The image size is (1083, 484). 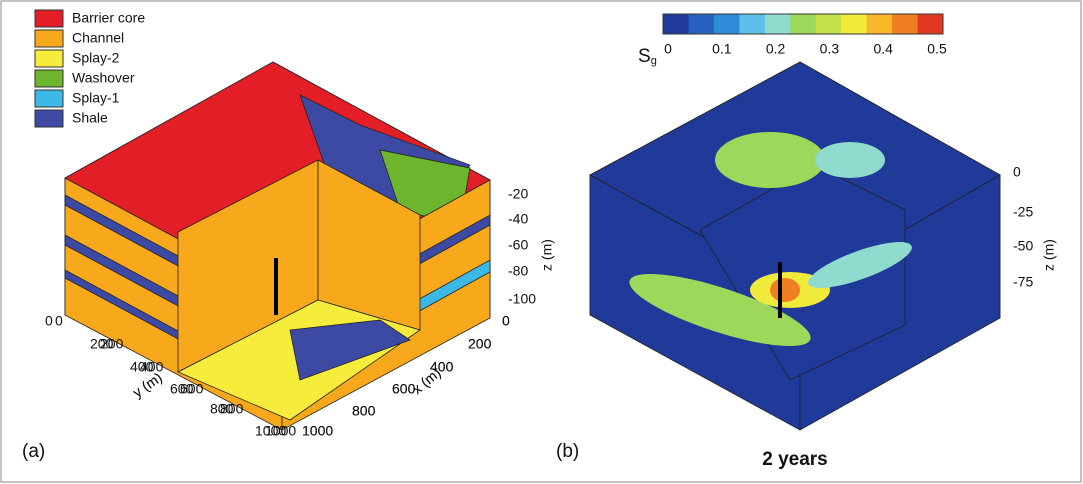 What do you see at coordinates (1023, 246) in the screenshot?
I see `z-tick-label: -50` at bounding box center [1023, 246].